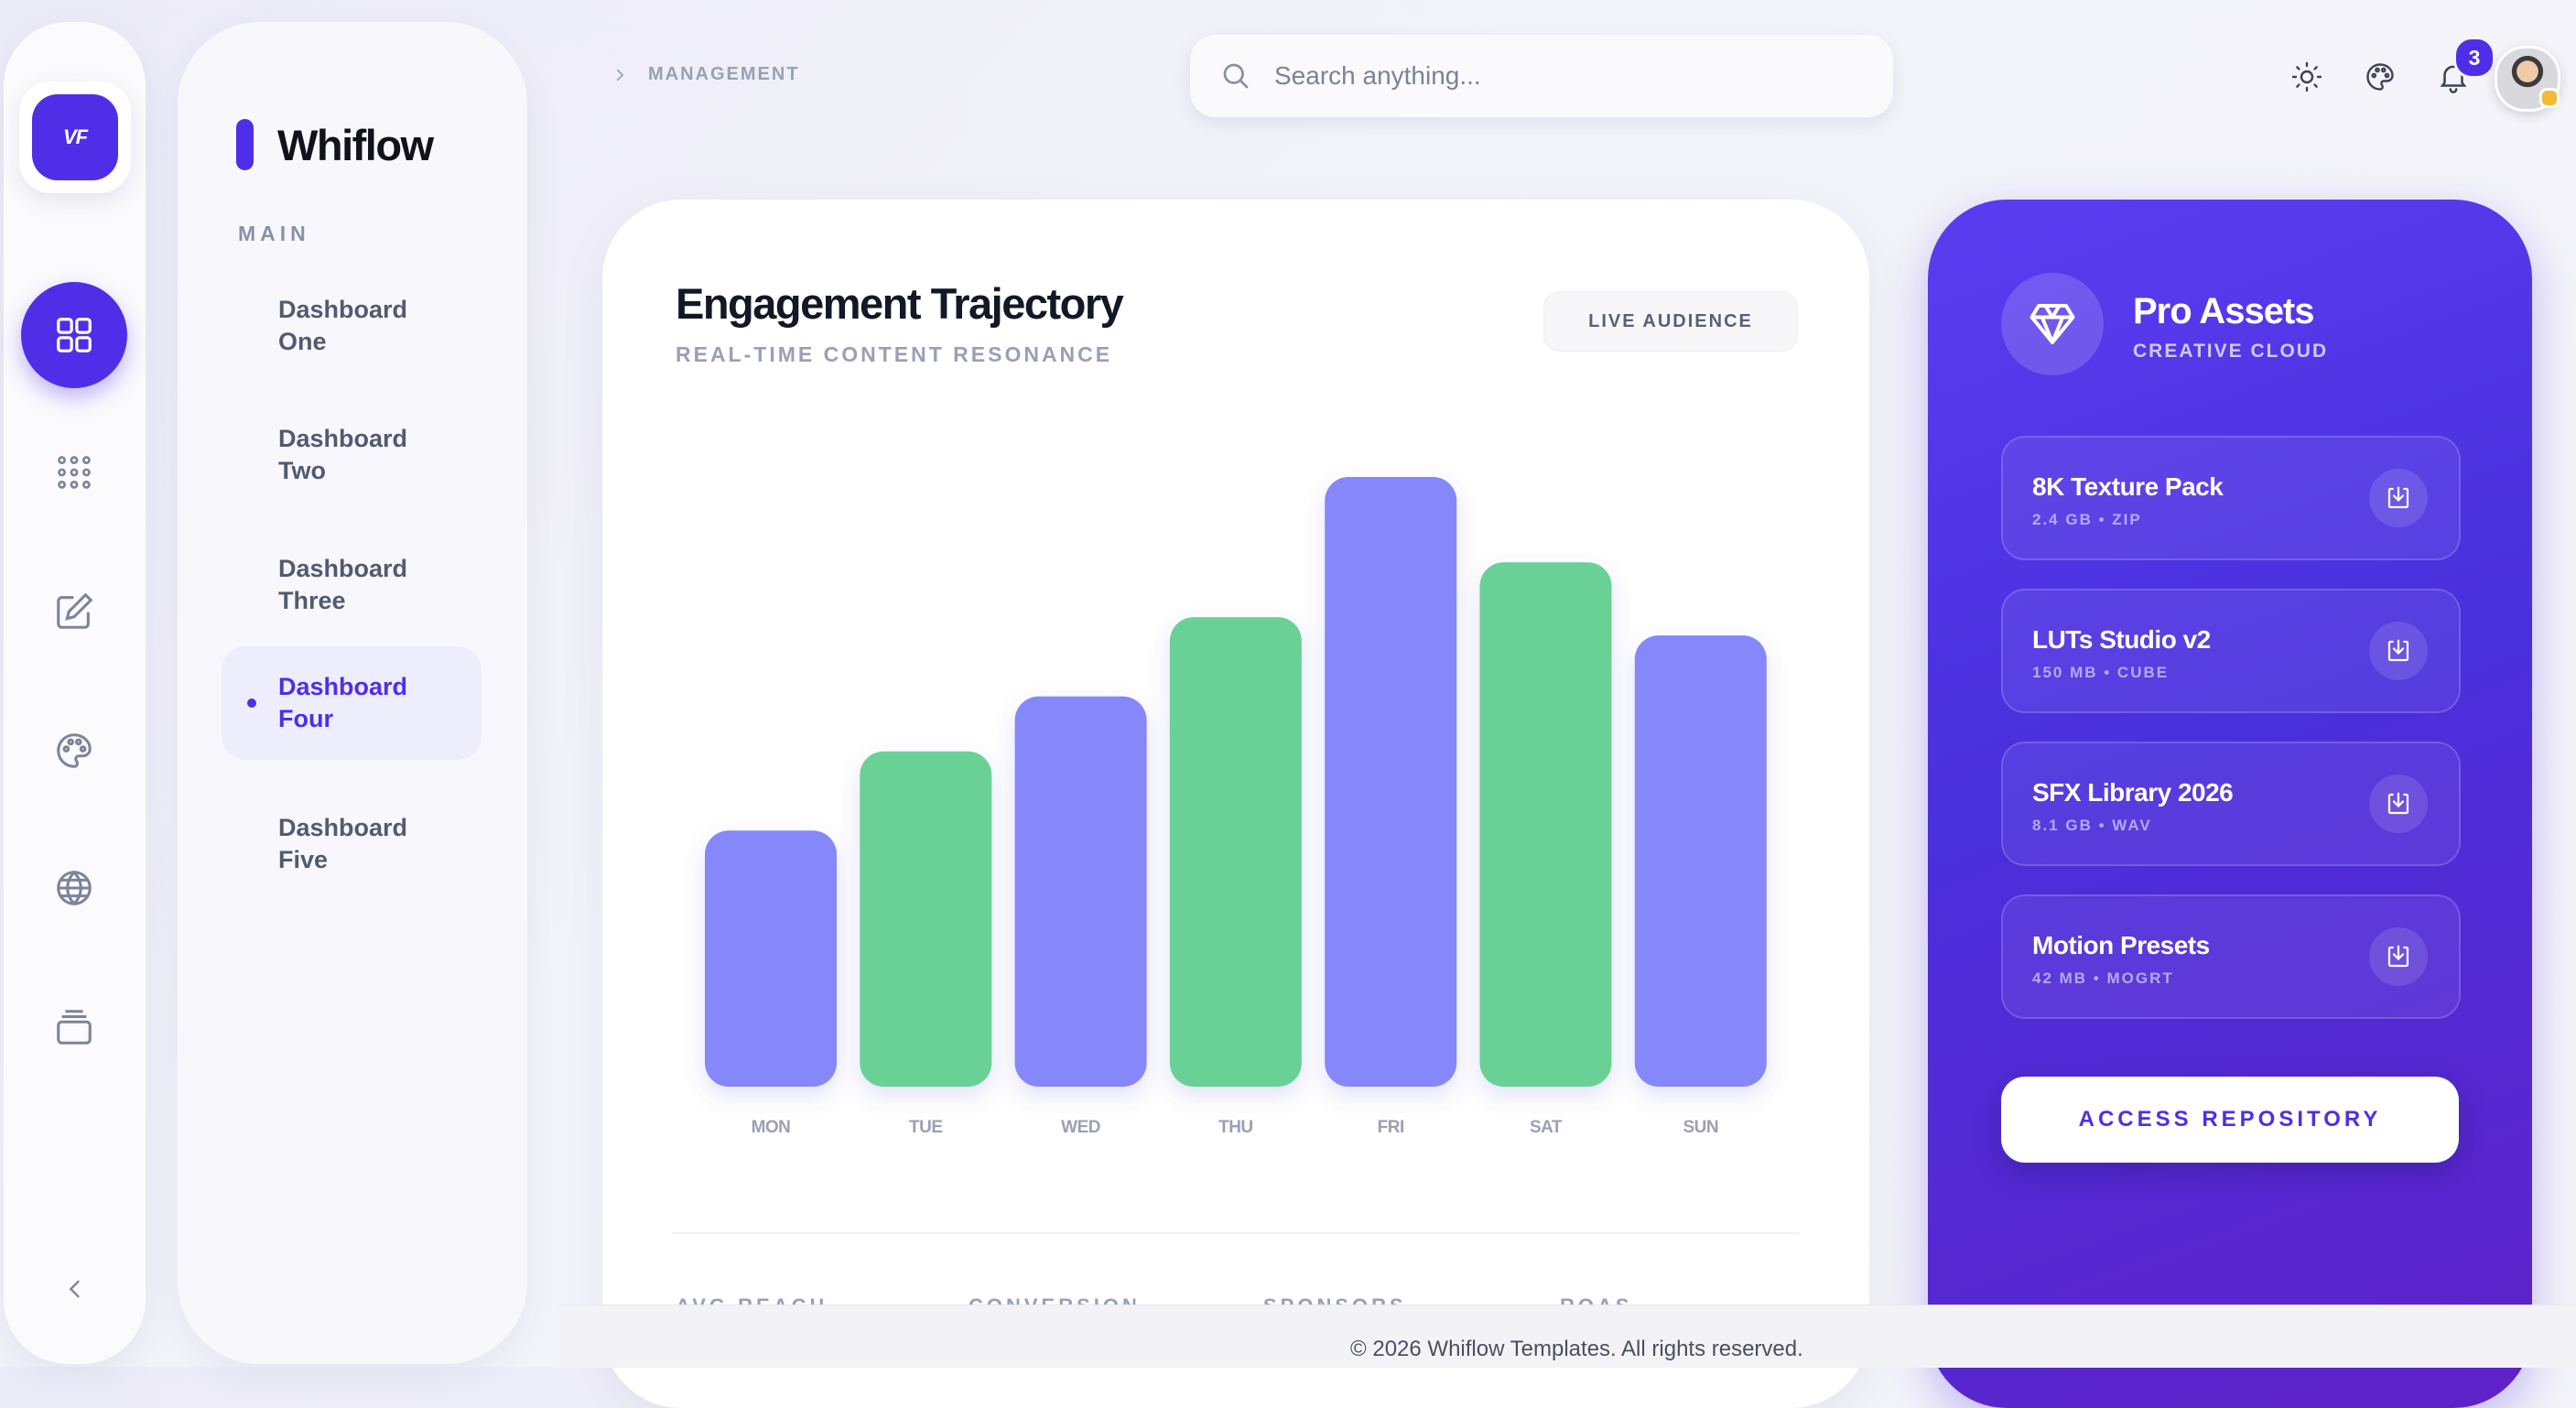  Describe the element at coordinates (2474, 58) in the screenshot. I see `notification-badge: 3` at that location.